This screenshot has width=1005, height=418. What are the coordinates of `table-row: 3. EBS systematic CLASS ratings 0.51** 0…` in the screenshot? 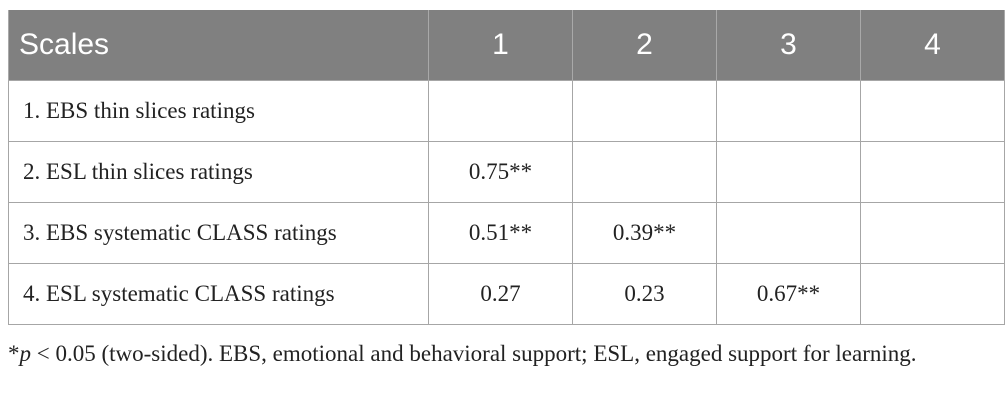 It's located at (506, 233).